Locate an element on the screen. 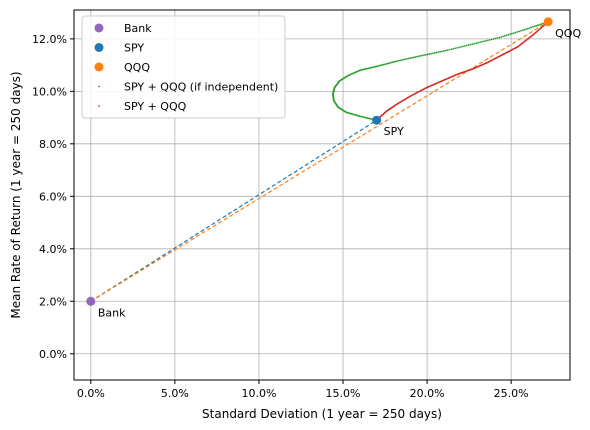 The height and width of the screenshot is (430, 590). y-axis-label: Mean Rate of Return (1 year = 250 days) is located at coordinates (16, 194).